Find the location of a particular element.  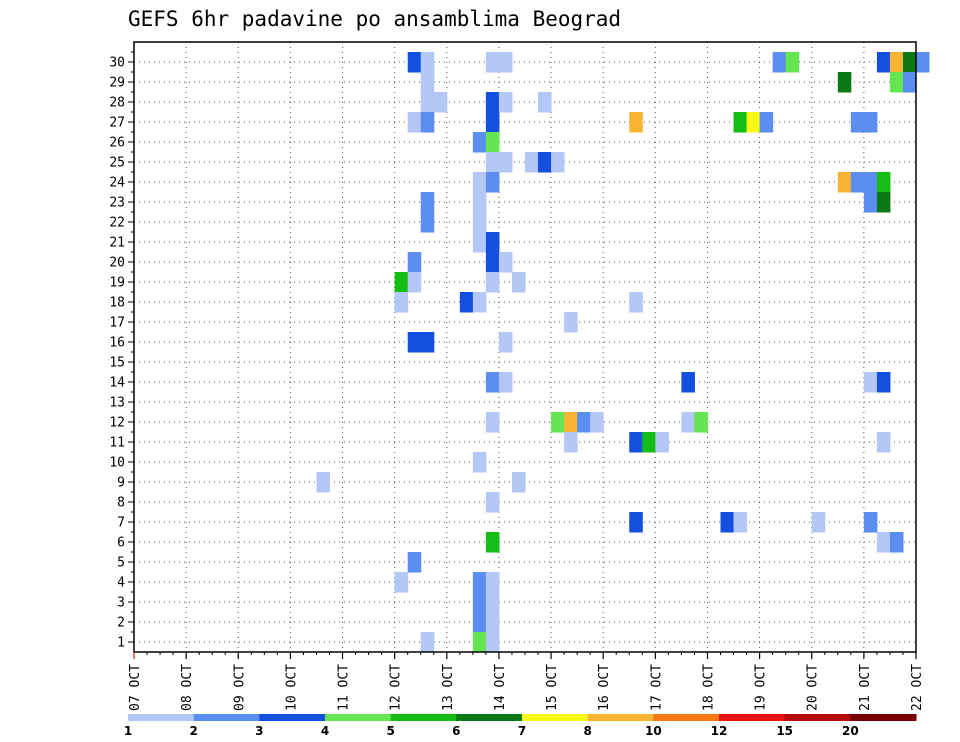

x-tick-label: 19 OCT is located at coordinates (761, 687).